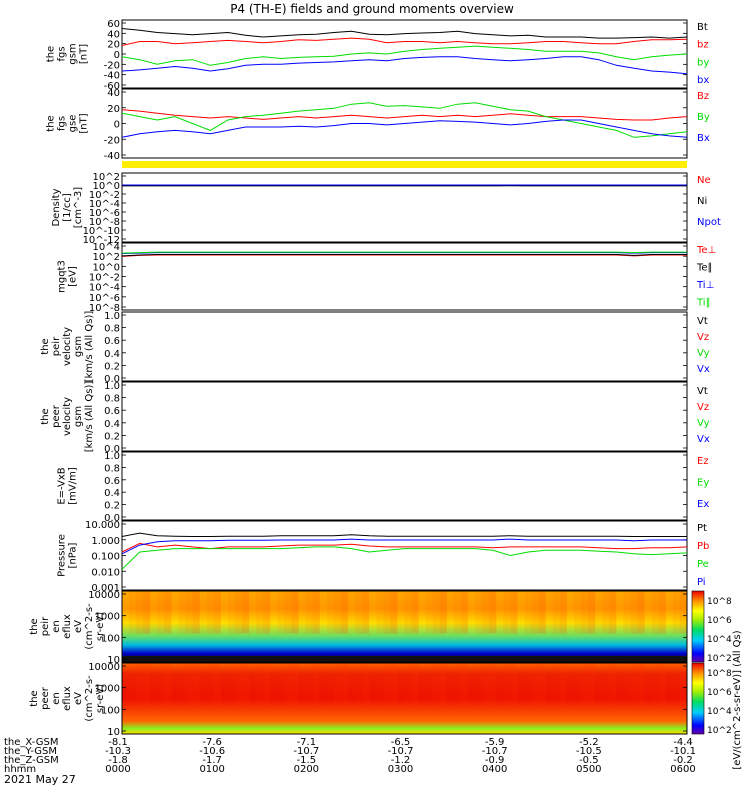 The image size is (750, 800). What do you see at coordinates (45, 416) in the screenshot?
I see `y-axis-label: the` at bounding box center [45, 416].